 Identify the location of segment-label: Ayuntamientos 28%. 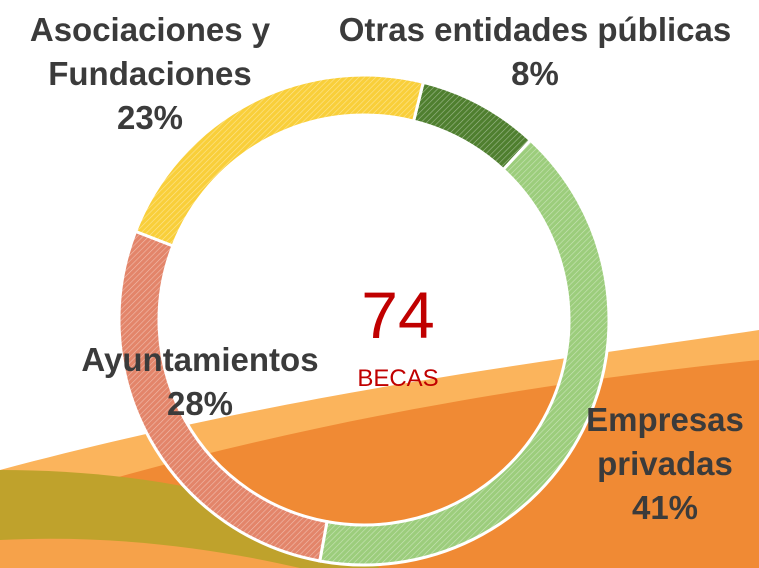
(200, 382).